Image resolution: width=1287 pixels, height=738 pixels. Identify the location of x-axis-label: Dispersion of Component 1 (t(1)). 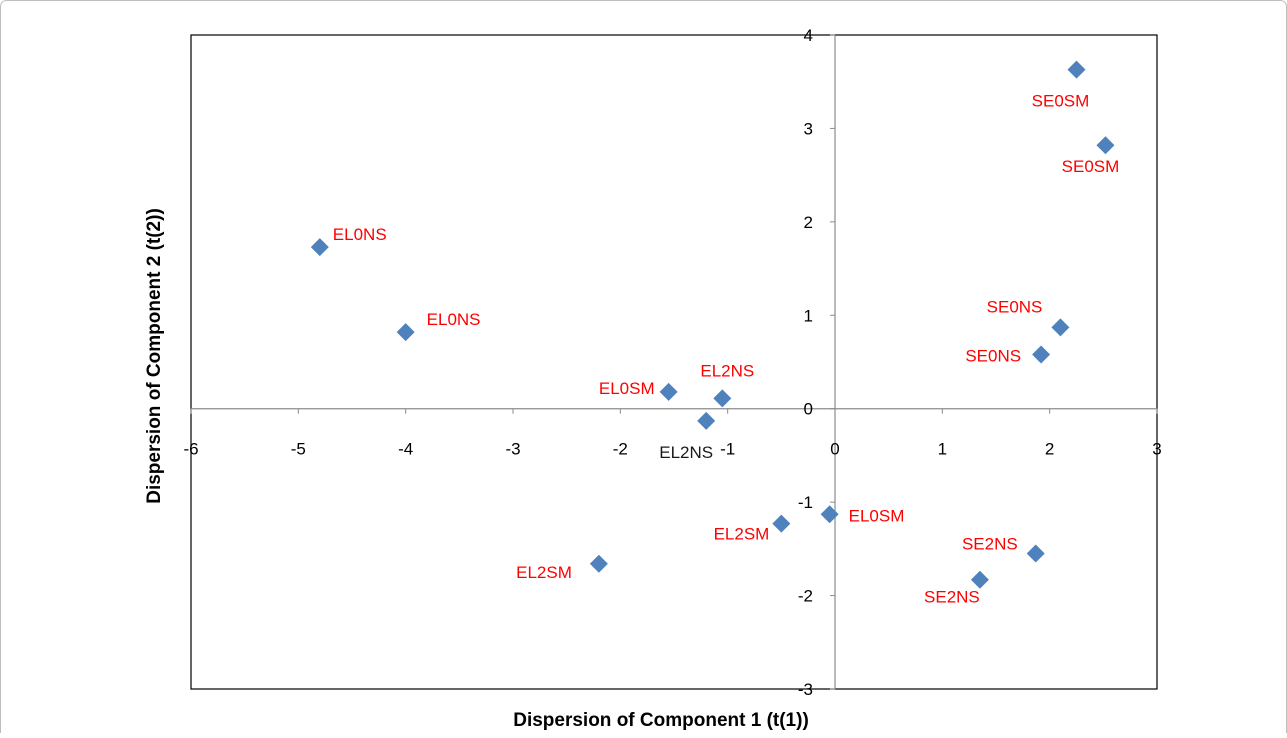
(661, 720).